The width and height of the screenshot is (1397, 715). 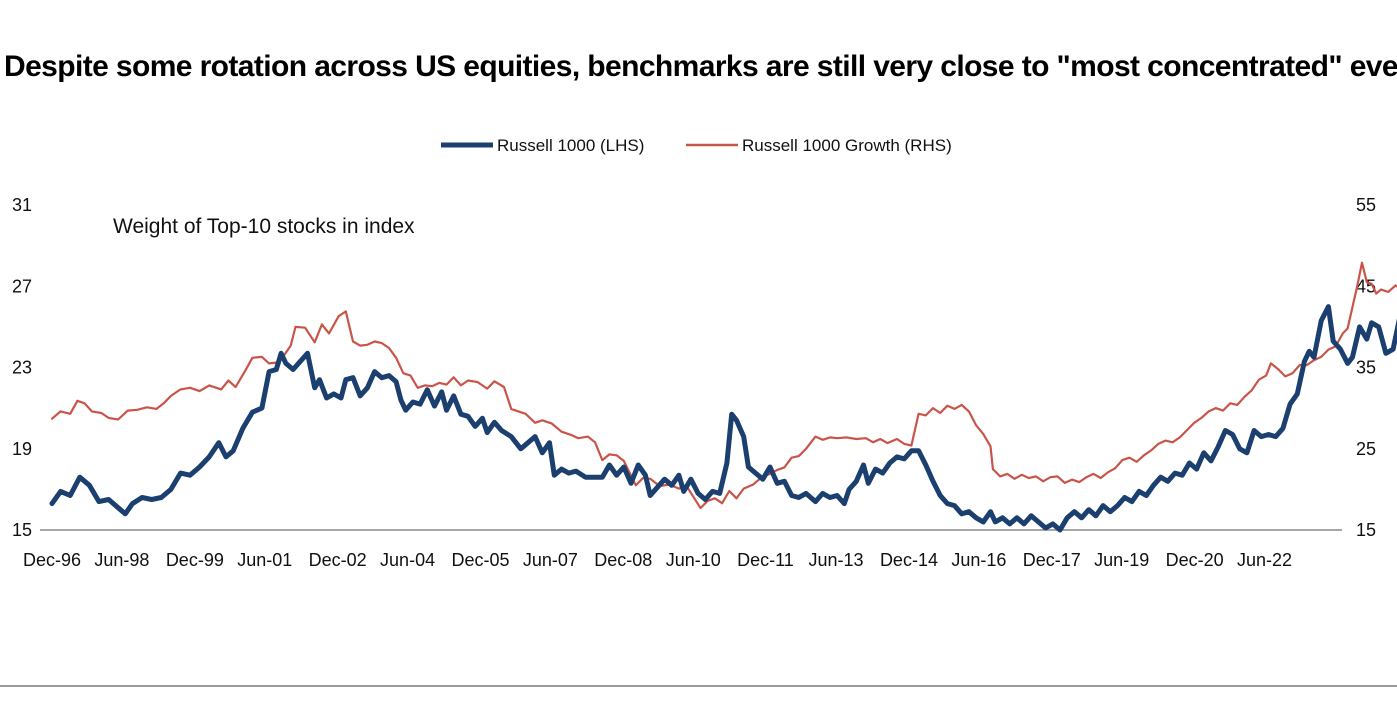 What do you see at coordinates (22, 449) in the screenshot?
I see `y-left-tick-label: 19` at bounding box center [22, 449].